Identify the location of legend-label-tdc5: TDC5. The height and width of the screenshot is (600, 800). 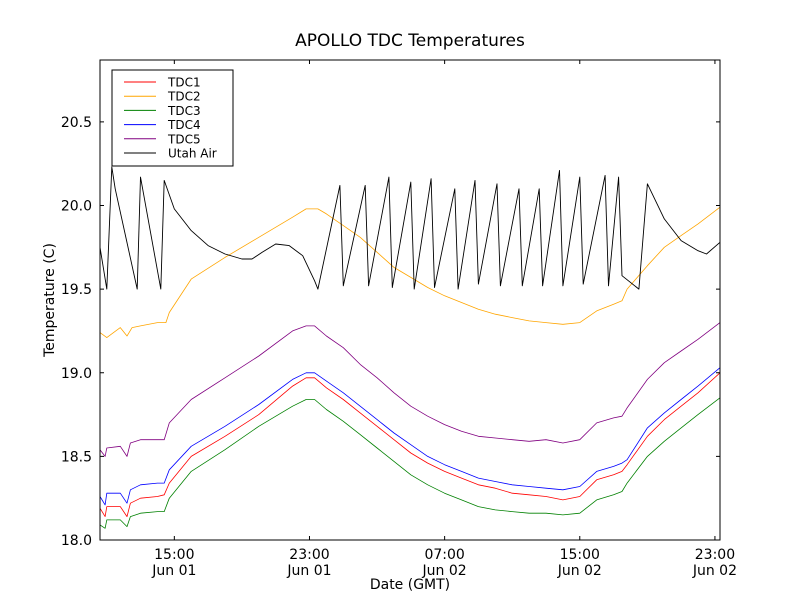
(184, 139).